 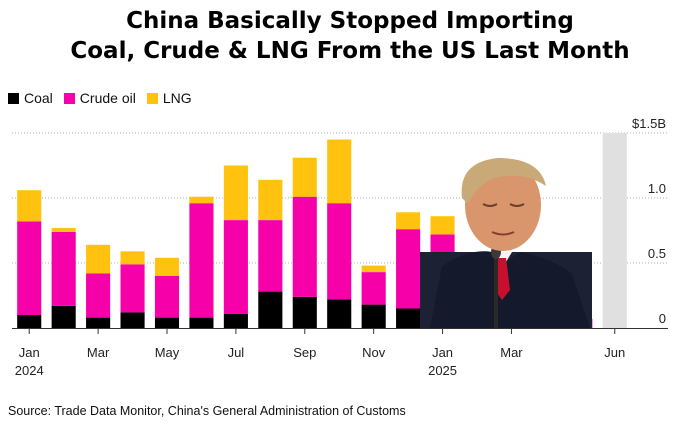 What do you see at coordinates (408, 318) in the screenshot?
I see `bar-coal-dec-2024` at bounding box center [408, 318].